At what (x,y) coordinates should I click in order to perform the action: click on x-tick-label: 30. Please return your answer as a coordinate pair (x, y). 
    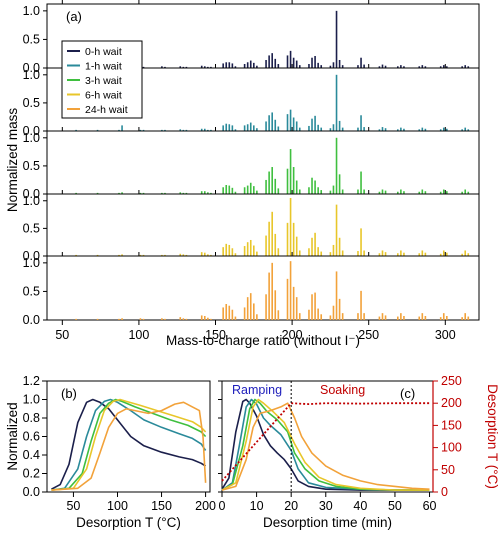
    Looking at the image, I should click on (326, 506).